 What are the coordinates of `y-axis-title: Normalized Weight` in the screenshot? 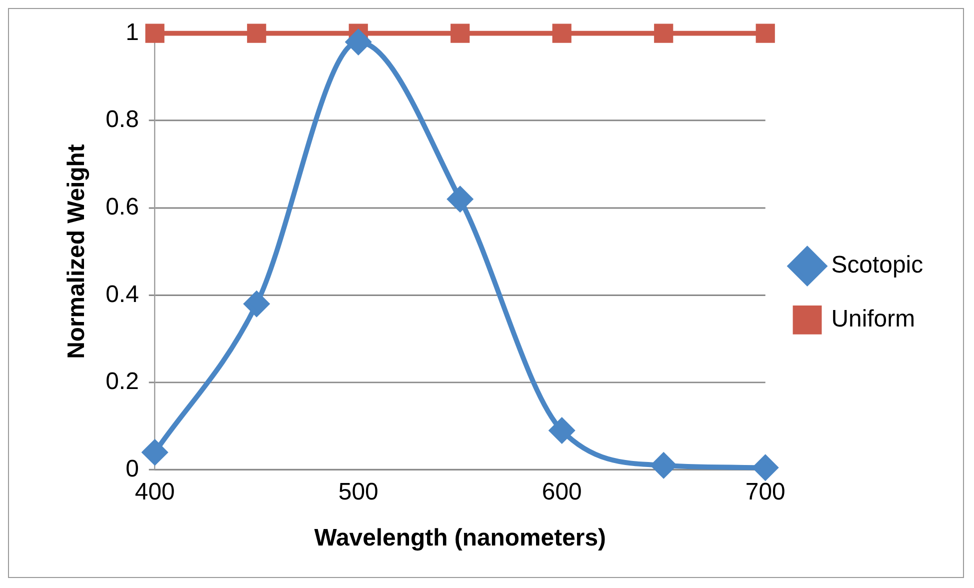 It's located at (76, 251).